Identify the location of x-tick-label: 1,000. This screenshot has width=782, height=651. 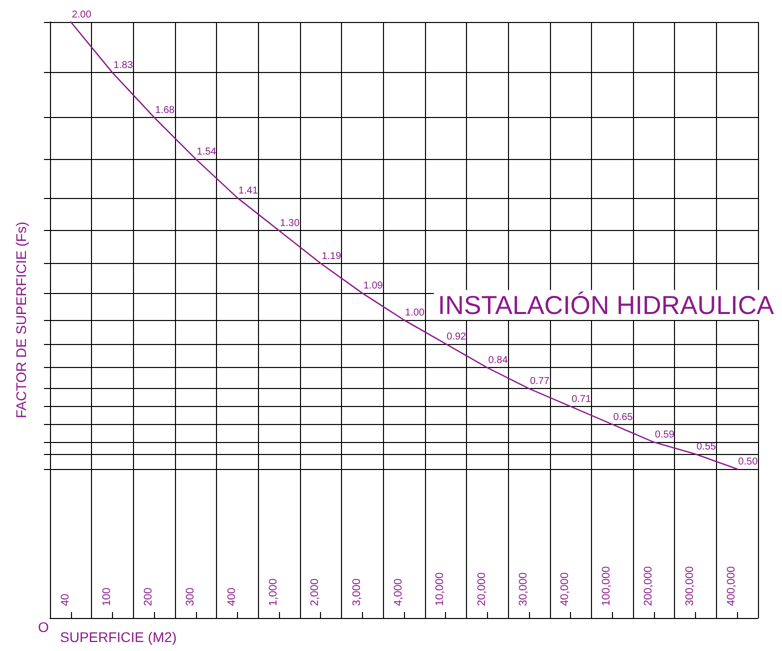
(274, 592).